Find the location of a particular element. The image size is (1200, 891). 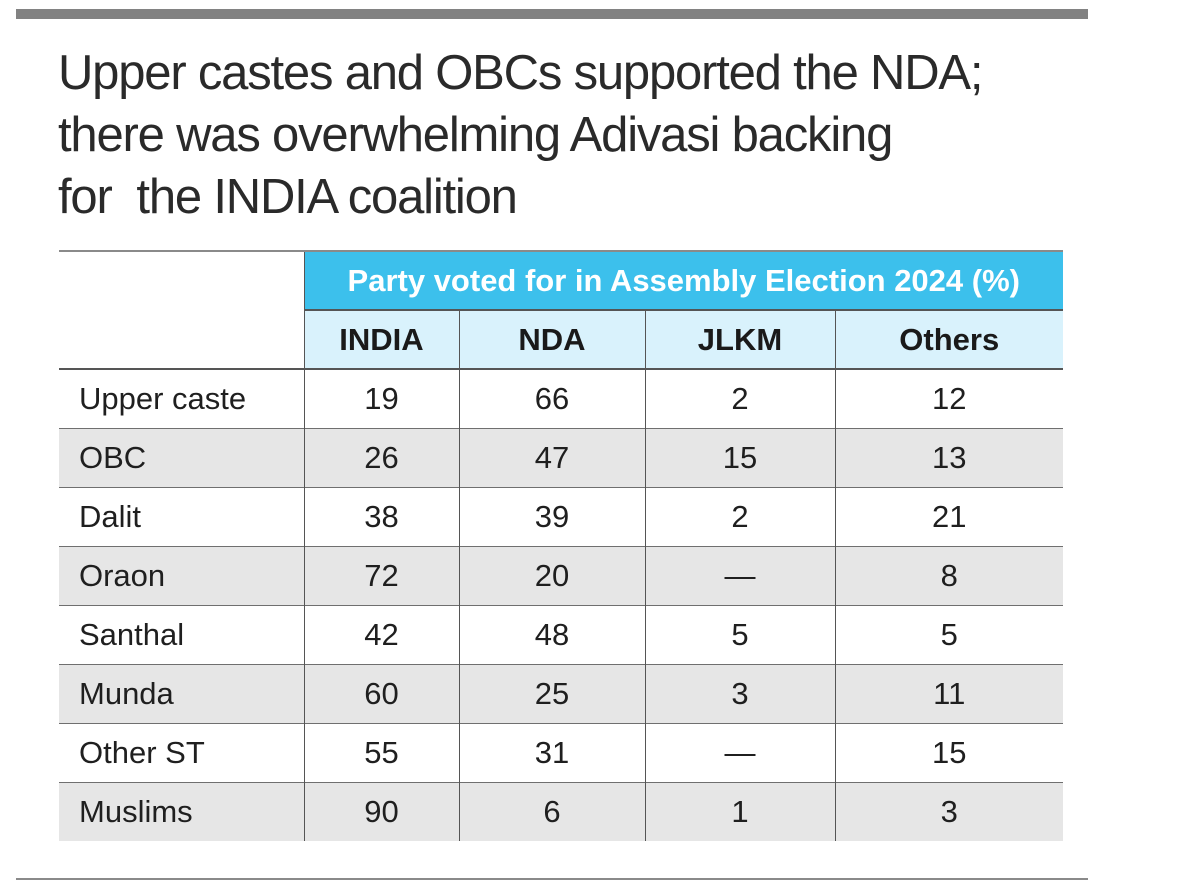

row-label: Other ST is located at coordinates (181, 752).